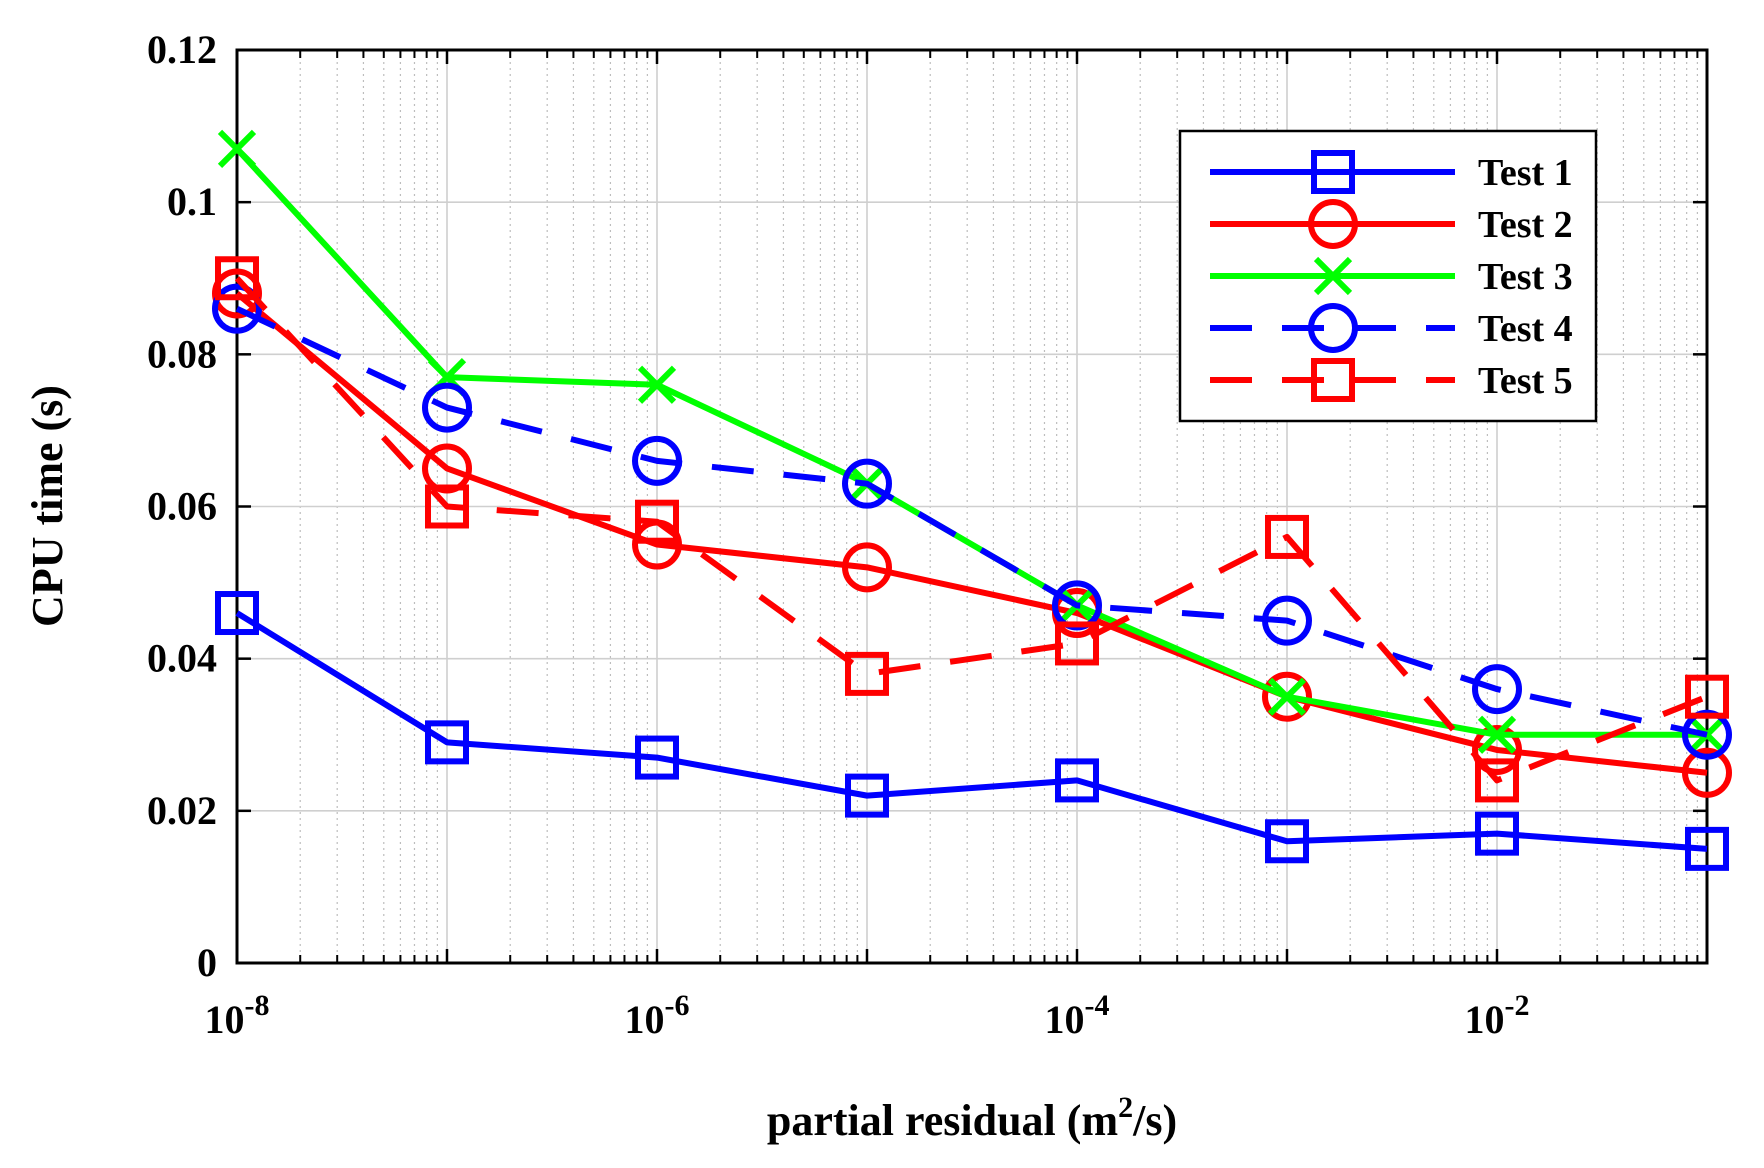 The height and width of the screenshot is (1168, 1764). I want to click on legend-label: Test 1, so click(1525, 173).